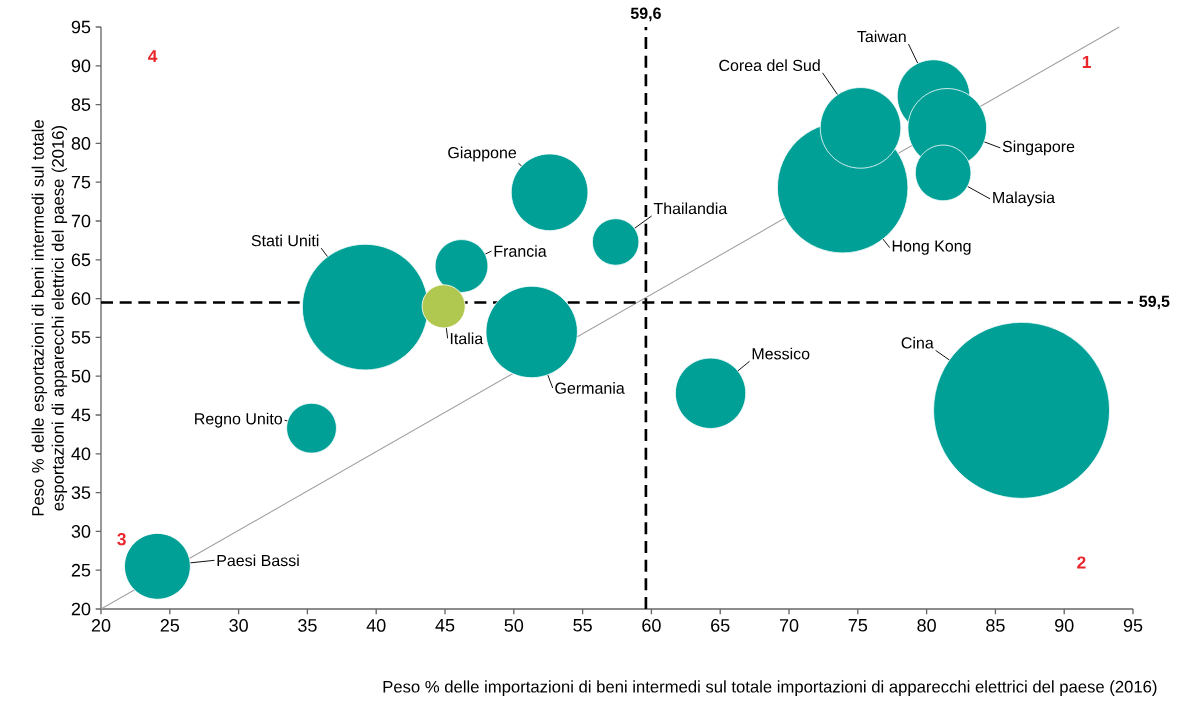 The image size is (1184, 724). Describe the element at coordinates (81, 454) in the screenshot. I see `y-tick-label: 40` at that location.